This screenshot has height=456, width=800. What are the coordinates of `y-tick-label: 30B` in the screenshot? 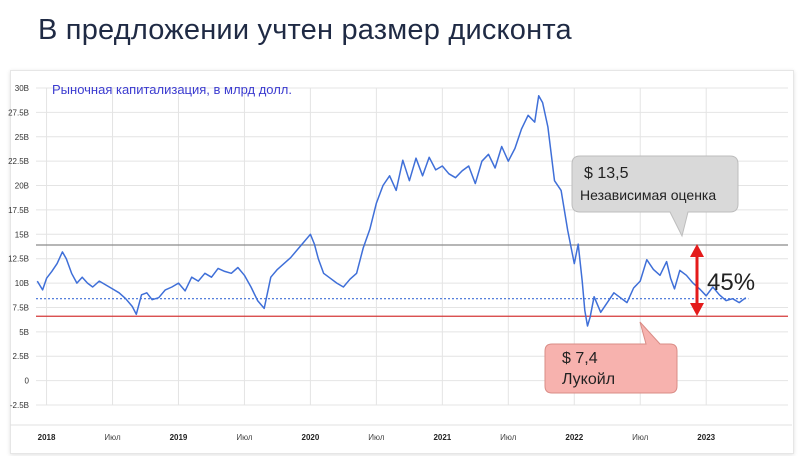 It's located at (22, 88).